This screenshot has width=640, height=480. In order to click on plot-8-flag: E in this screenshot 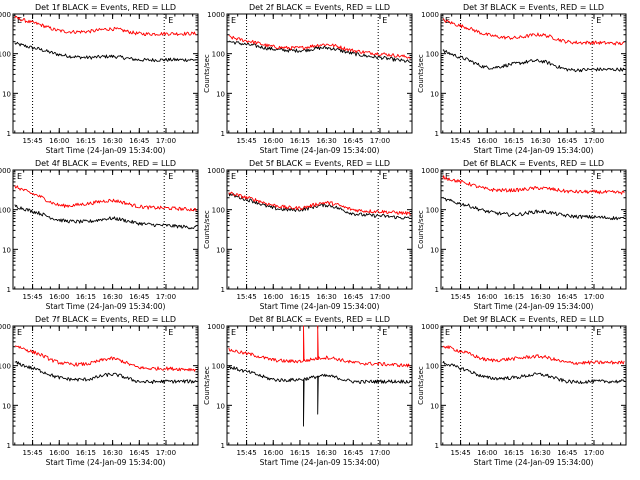, I will do `click(384, 332)`.